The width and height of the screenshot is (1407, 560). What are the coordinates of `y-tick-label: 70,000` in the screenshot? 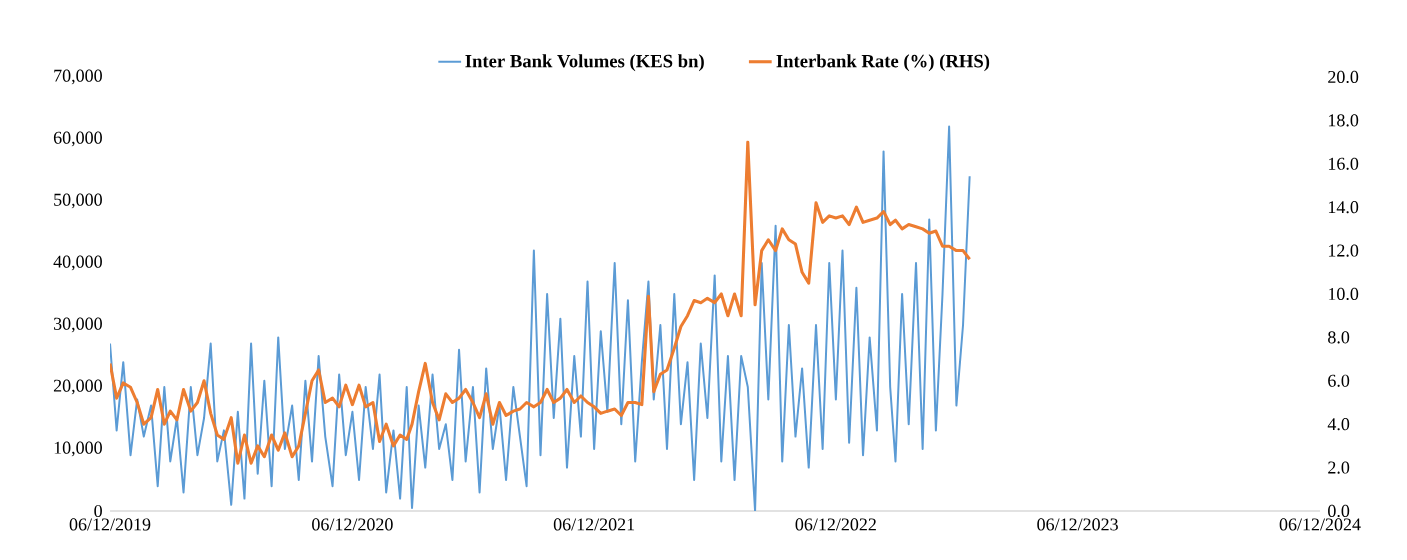 It's located at (78, 77).